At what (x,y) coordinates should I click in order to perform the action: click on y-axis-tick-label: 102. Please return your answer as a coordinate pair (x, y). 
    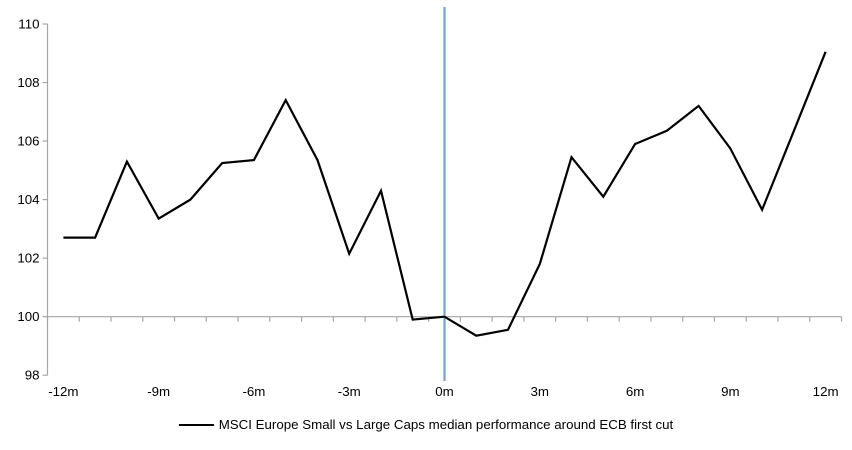
    Looking at the image, I should click on (28, 258).